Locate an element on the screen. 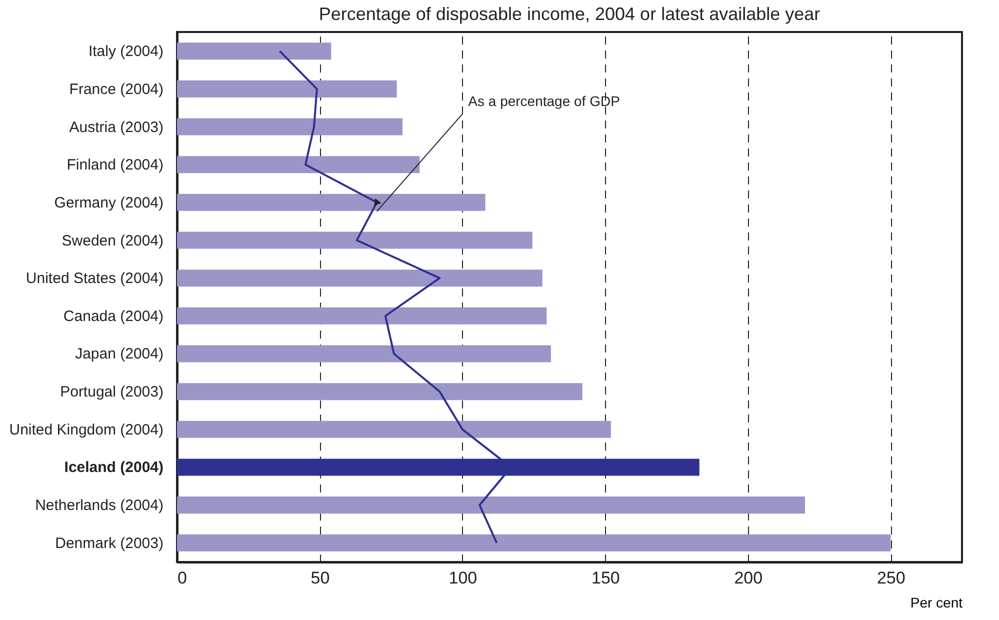 This screenshot has height=620, width=999. y-tick-label: France (2004) is located at coordinates (116, 89).